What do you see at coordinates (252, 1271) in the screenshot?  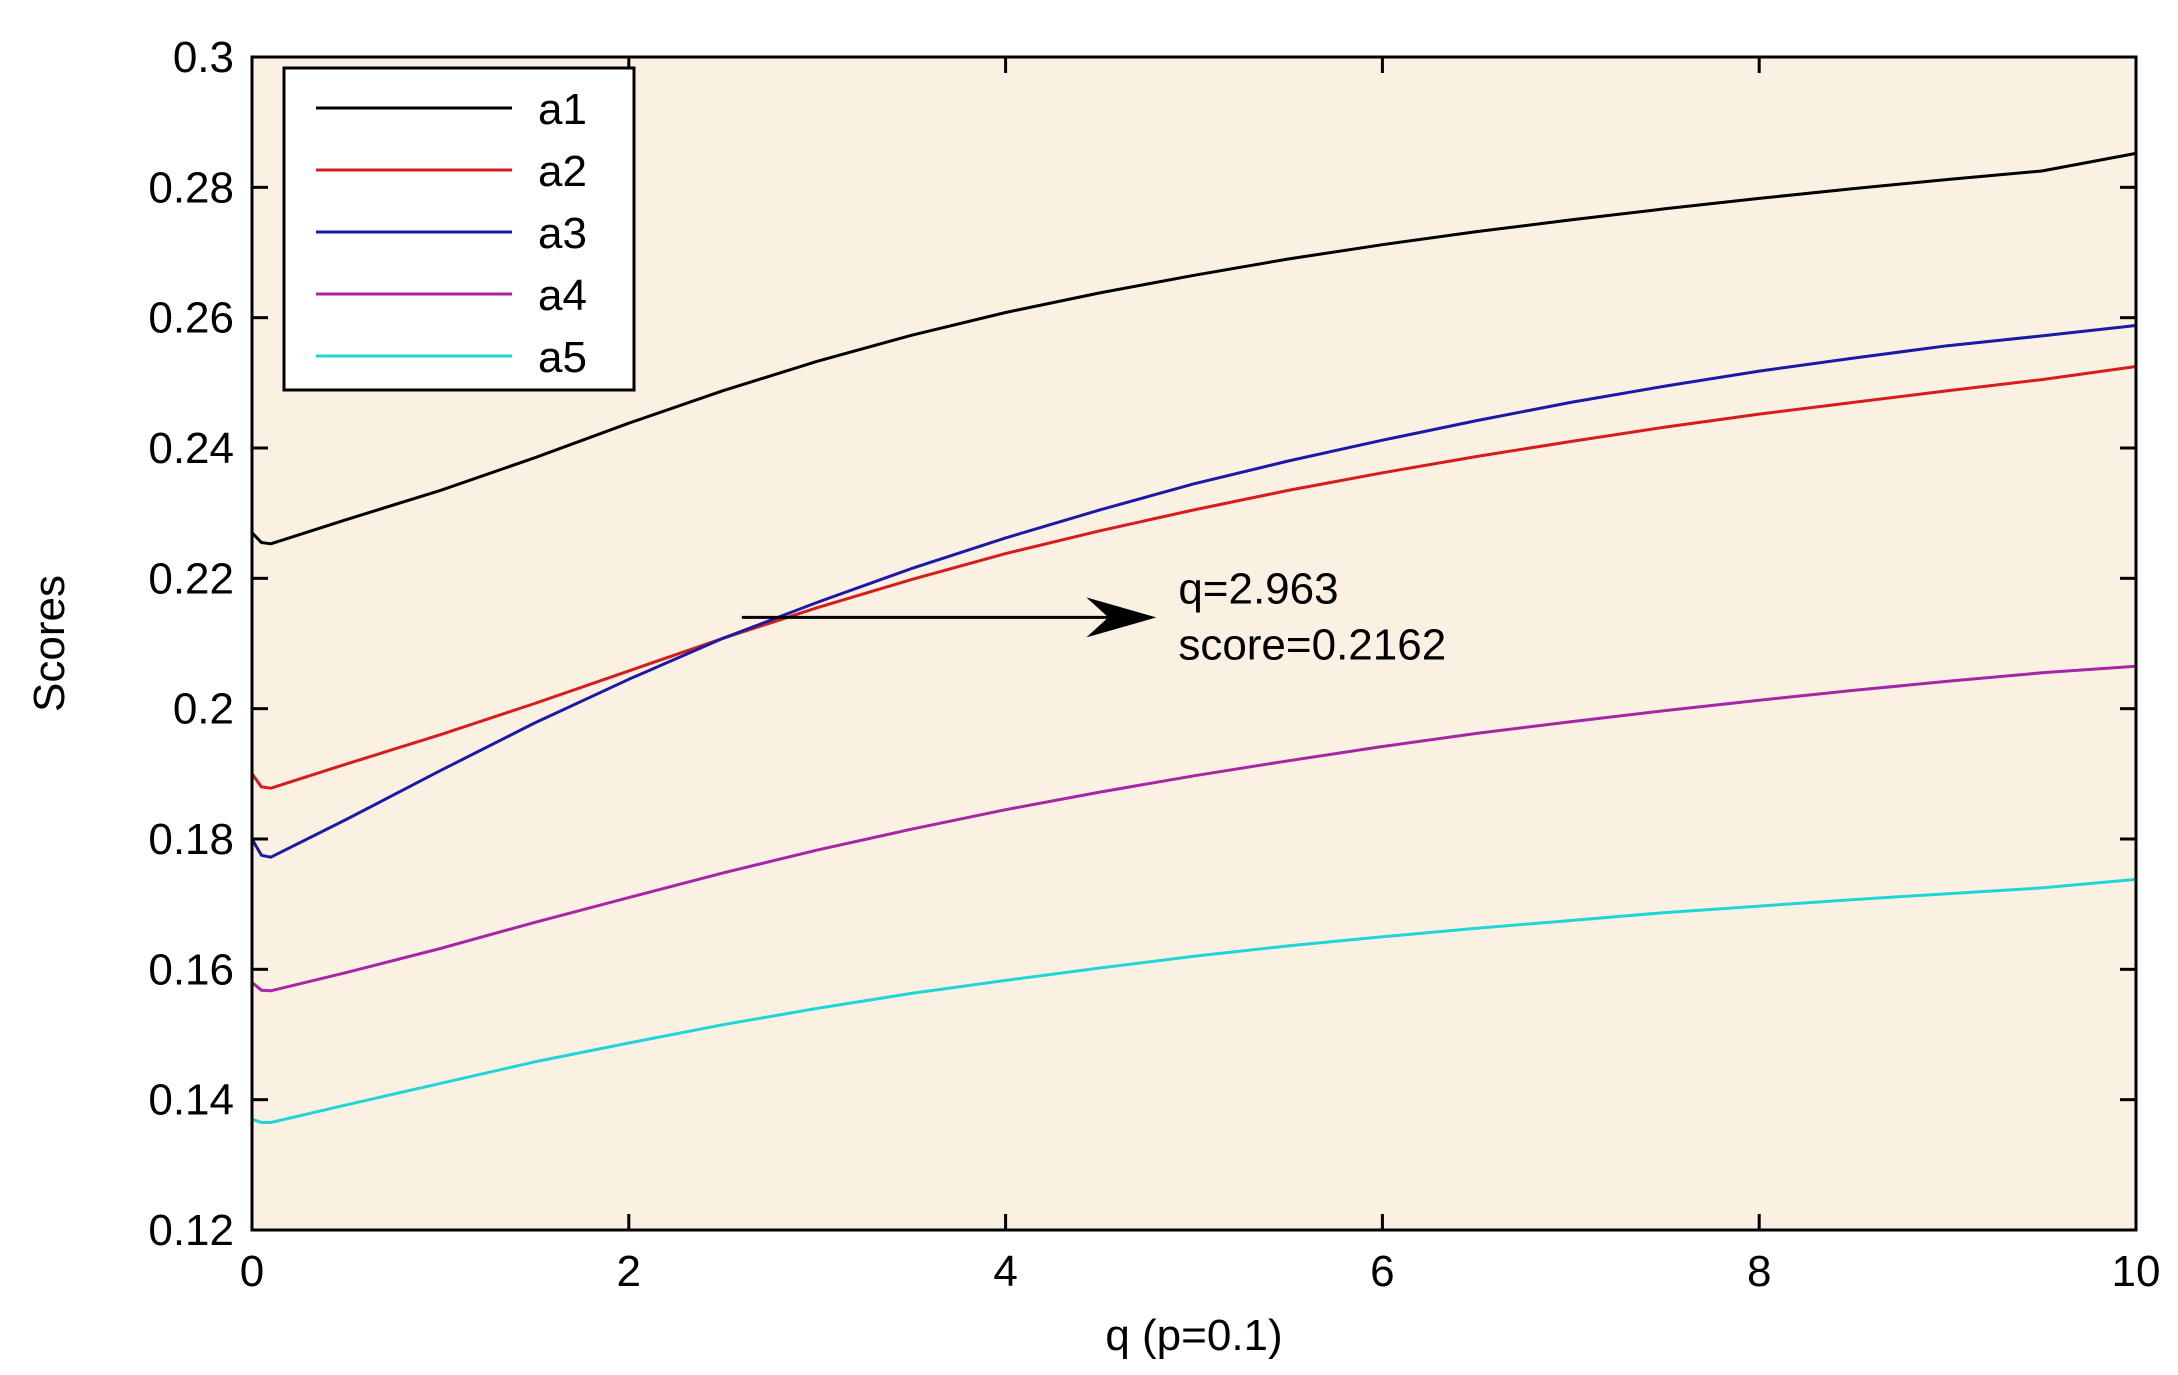 I see `x-tick-label: 0` at bounding box center [252, 1271].